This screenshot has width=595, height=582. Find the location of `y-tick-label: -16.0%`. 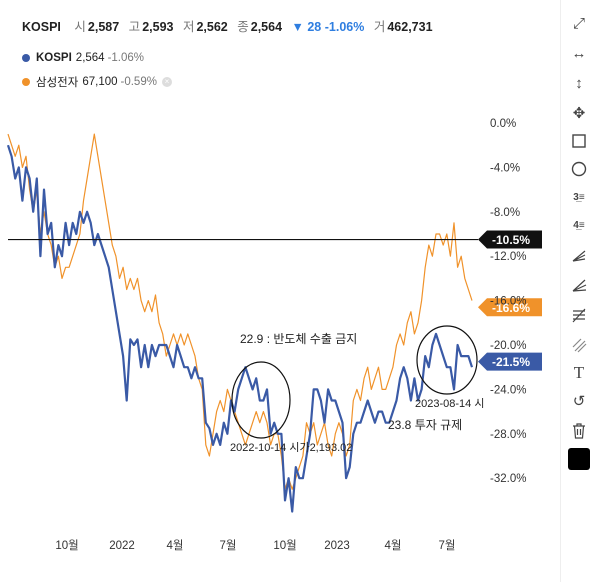

y-tick-label: -16.0% is located at coordinates (508, 302).